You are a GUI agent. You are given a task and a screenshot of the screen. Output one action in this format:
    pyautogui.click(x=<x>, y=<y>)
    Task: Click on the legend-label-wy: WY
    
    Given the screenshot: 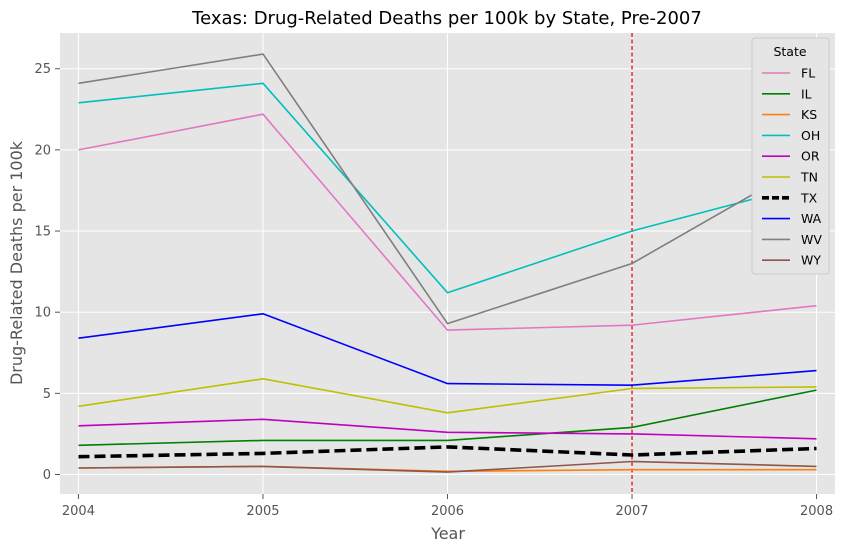 What is the action you would take?
    pyautogui.click(x=811, y=260)
    